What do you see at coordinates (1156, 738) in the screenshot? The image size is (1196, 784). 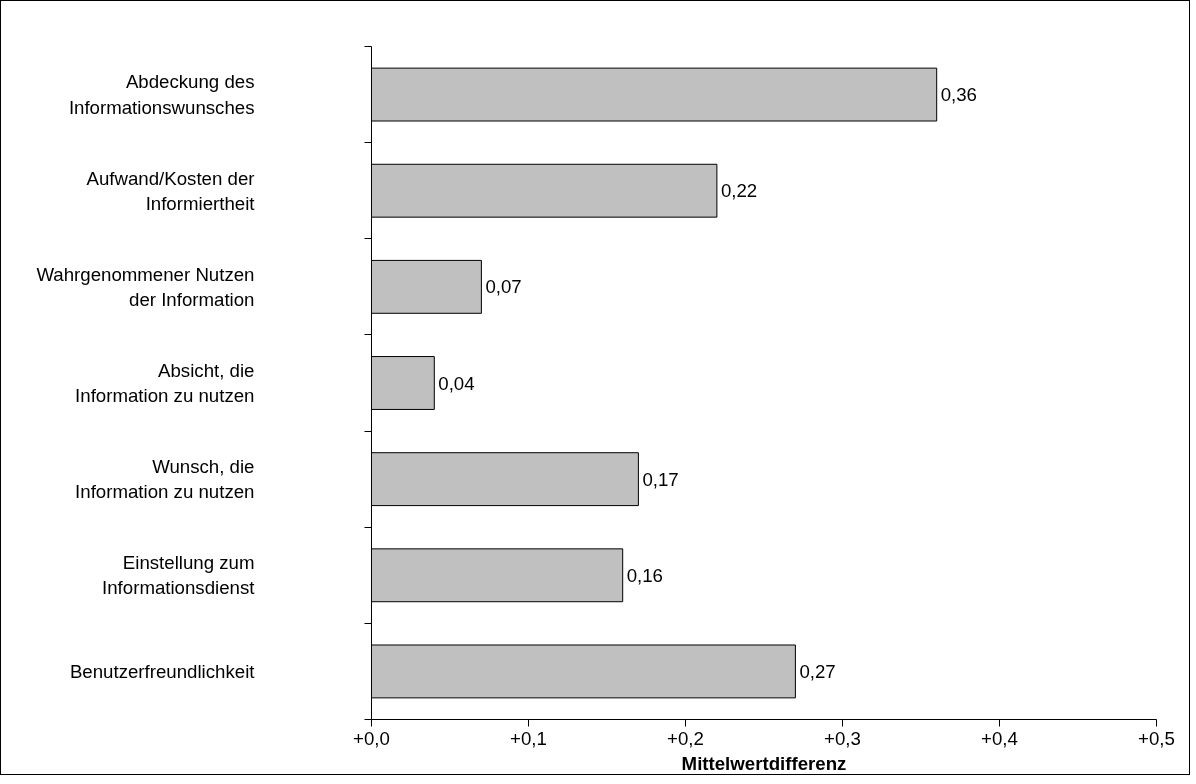 I see `x-tick-label: +0,5` at bounding box center [1156, 738].